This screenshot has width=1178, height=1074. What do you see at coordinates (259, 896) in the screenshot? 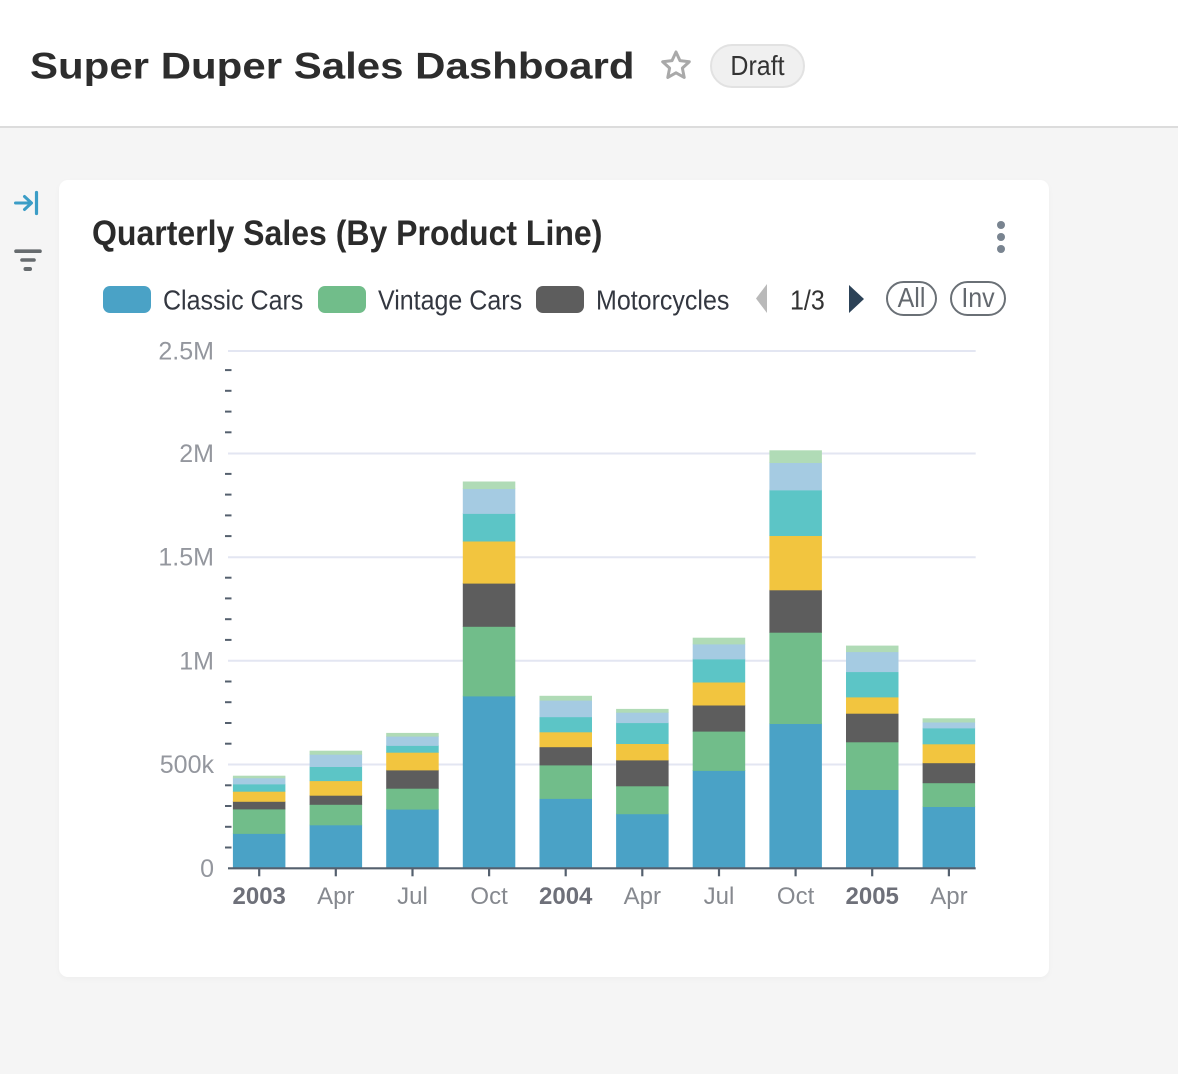
I see `svg-text: 2003` at bounding box center [259, 896].